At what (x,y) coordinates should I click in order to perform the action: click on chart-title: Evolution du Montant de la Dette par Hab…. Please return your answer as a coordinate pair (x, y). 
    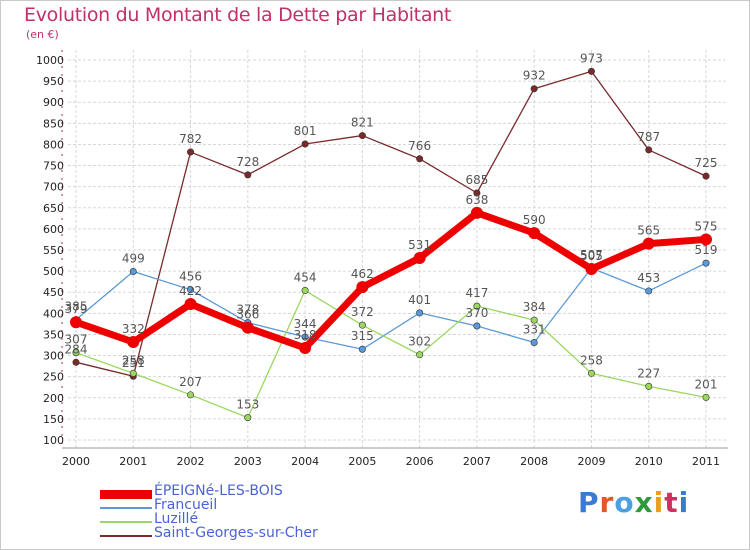
    Looking at the image, I should click on (238, 15).